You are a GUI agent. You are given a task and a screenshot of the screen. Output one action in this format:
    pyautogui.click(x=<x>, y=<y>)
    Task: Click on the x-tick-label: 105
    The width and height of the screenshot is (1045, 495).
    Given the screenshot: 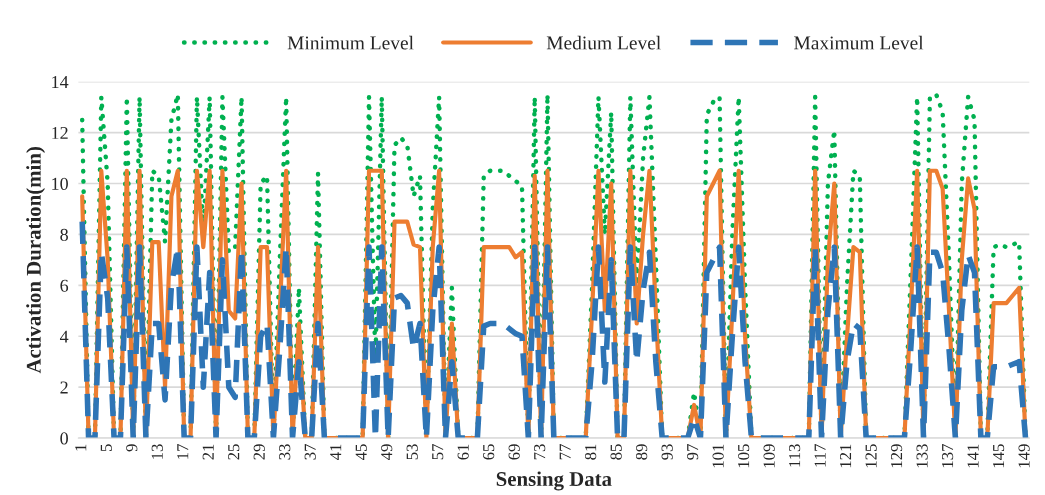 What is the action you would take?
    pyautogui.click(x=743, y=456)
    